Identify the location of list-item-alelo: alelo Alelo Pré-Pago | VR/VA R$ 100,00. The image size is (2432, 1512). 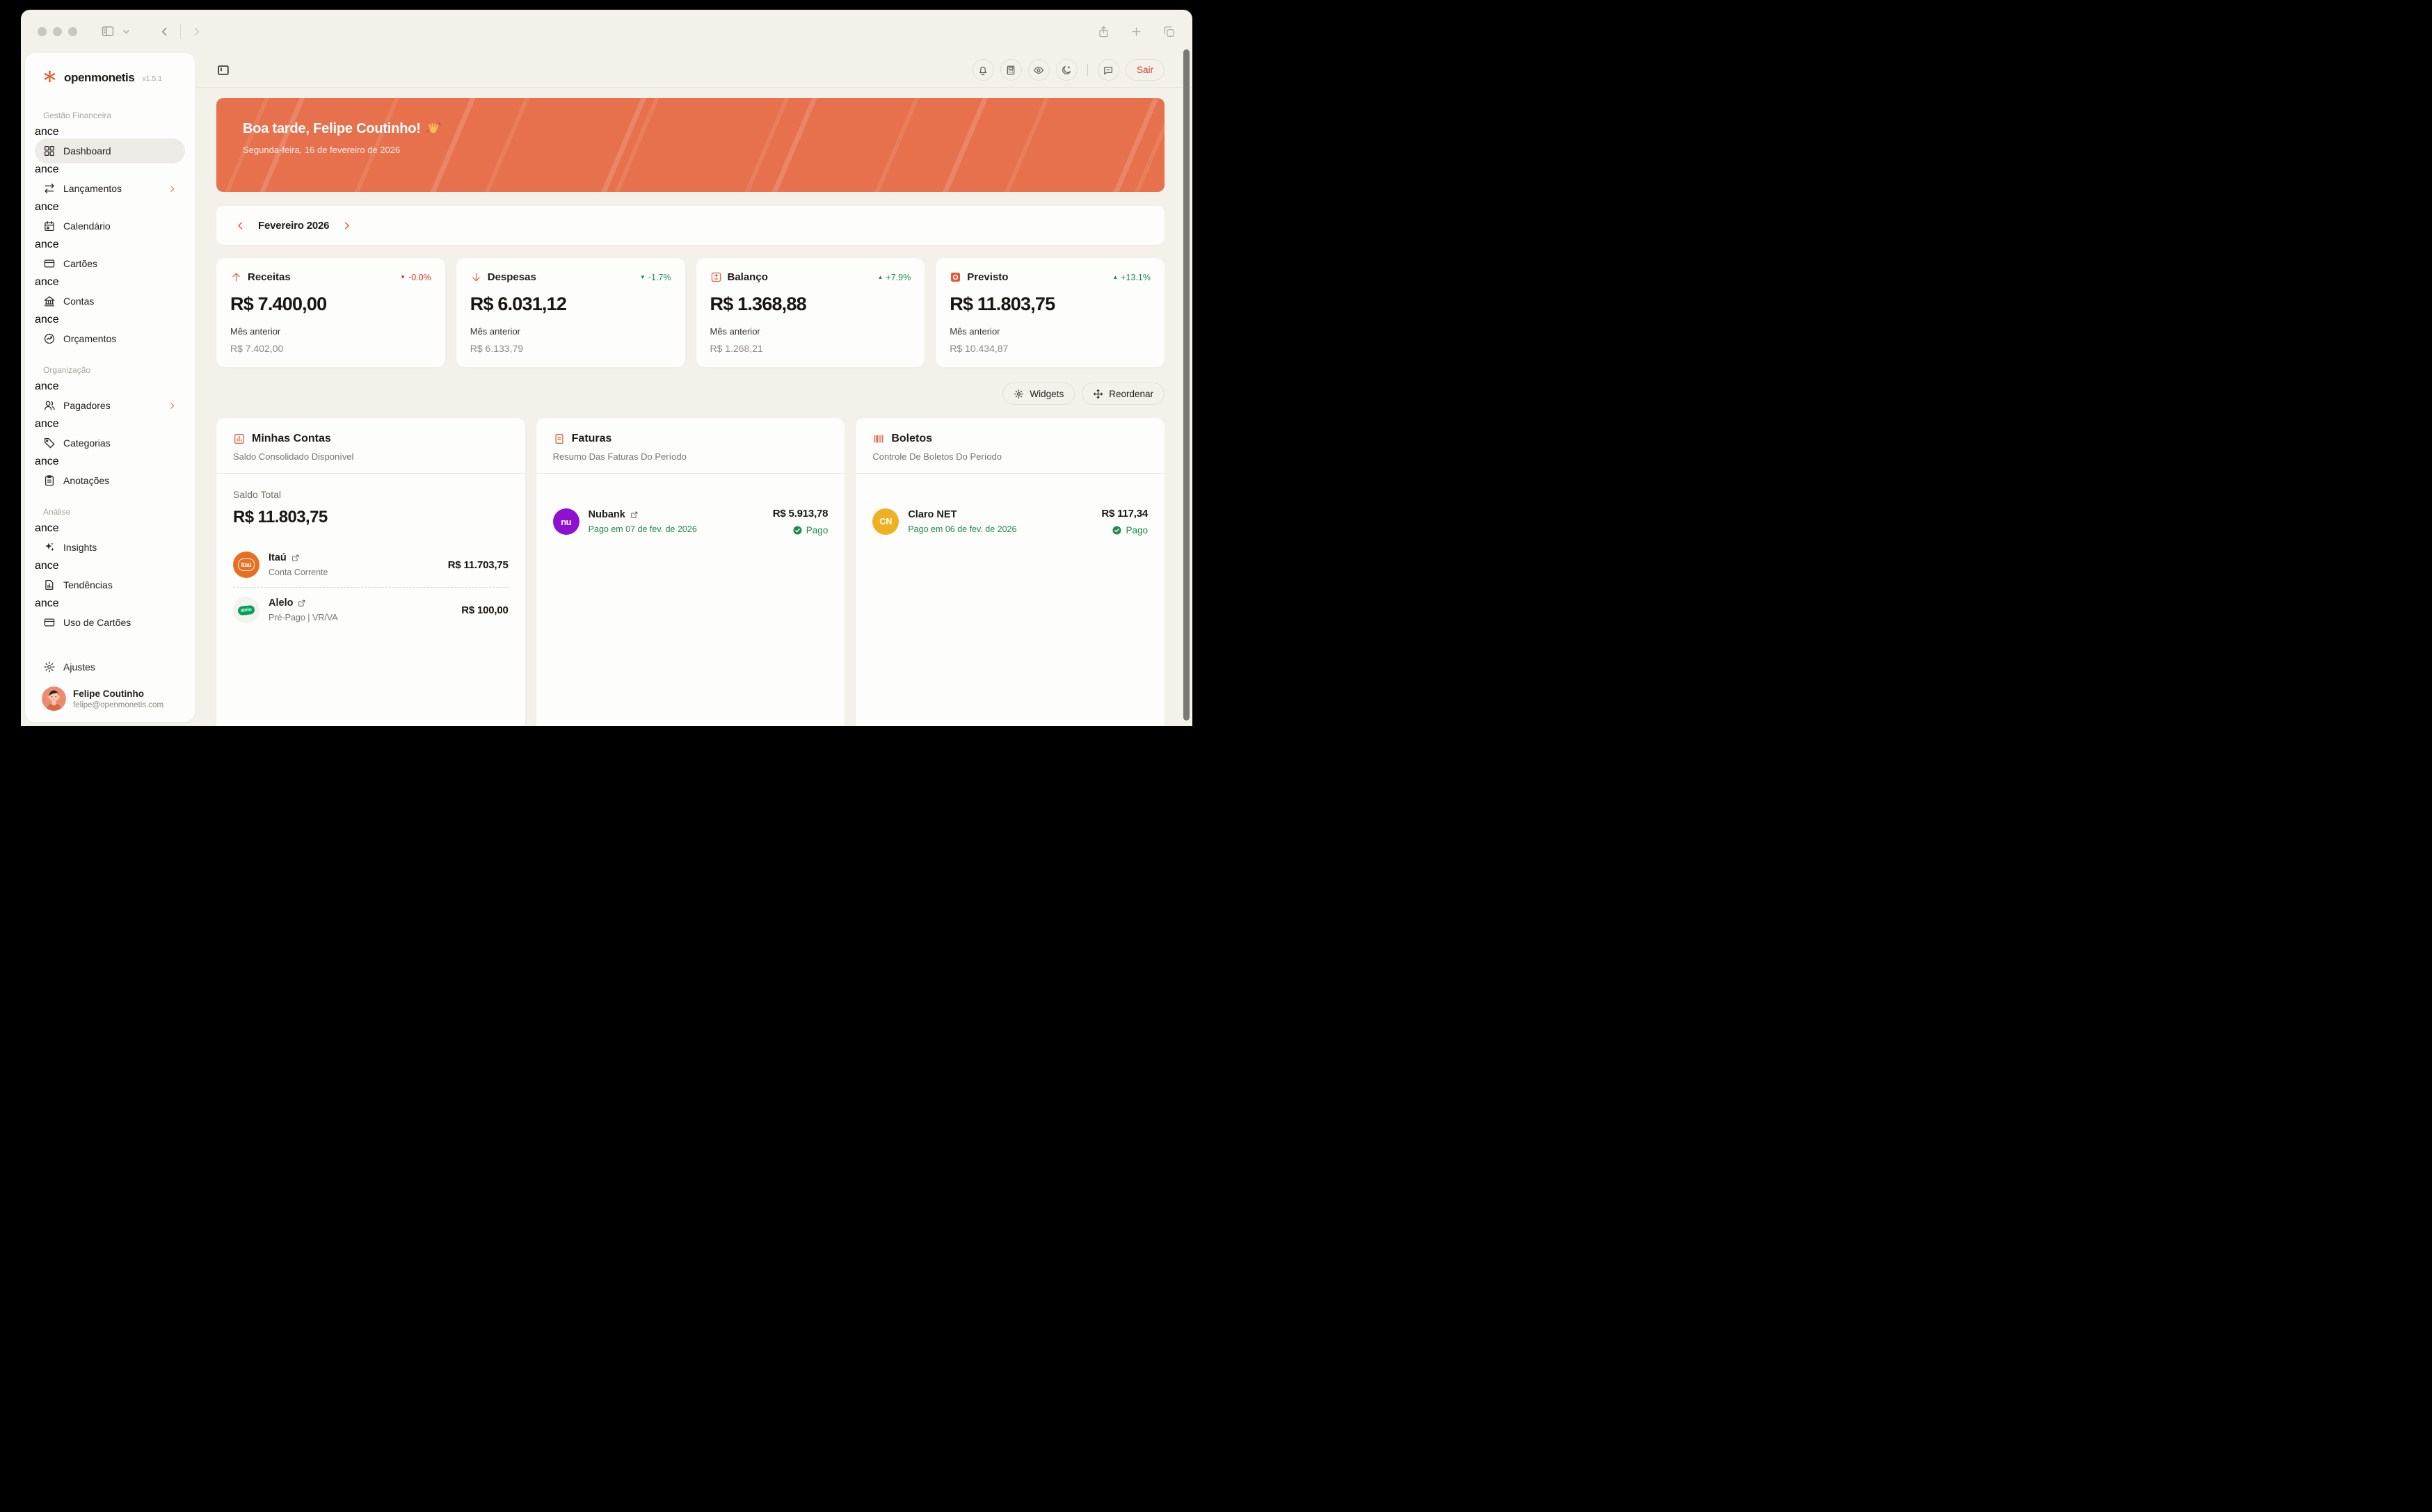
(371, 609).